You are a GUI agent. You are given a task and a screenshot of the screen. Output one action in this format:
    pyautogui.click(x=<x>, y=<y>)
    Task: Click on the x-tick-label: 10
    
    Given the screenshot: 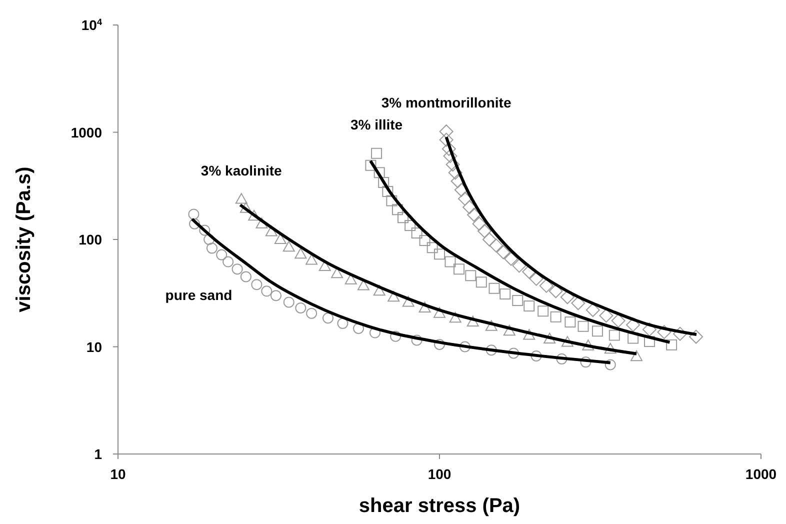 What is the action you would take?
    pyautogui.click(x=118, y=474)
    